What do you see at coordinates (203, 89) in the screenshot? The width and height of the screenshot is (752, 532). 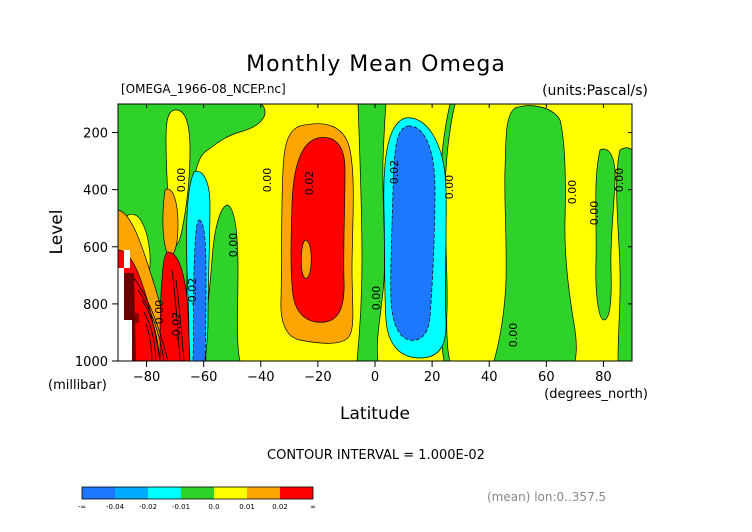 I see `file-label: [OMEGA_1966-08_NCEP.nc]` at bounding box center [203, 89].